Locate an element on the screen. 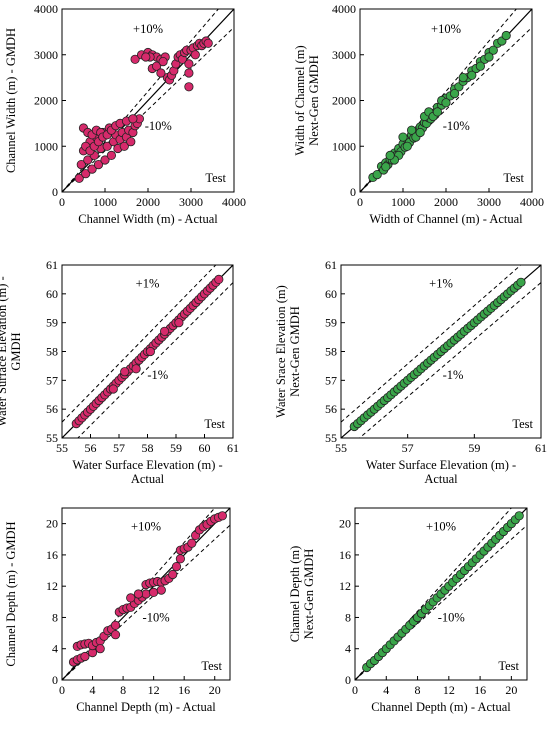 This screenshot has width=550, height=729. x-tick-label: 16 is located at coordinates (480, 690).